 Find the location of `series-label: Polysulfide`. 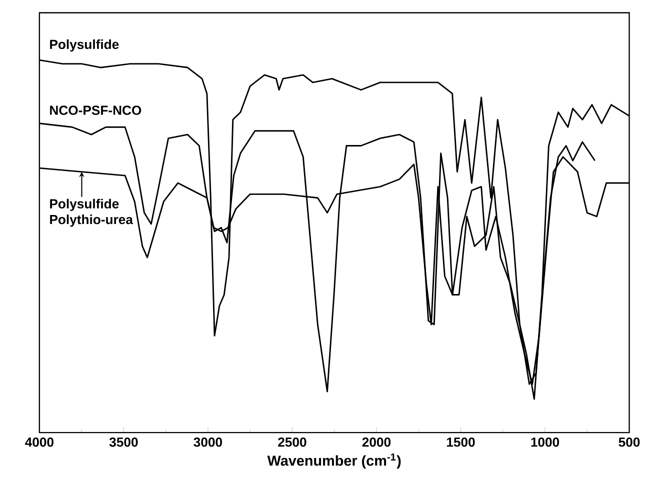

series-label: Polysulfide is located at coordinates (84, 46).